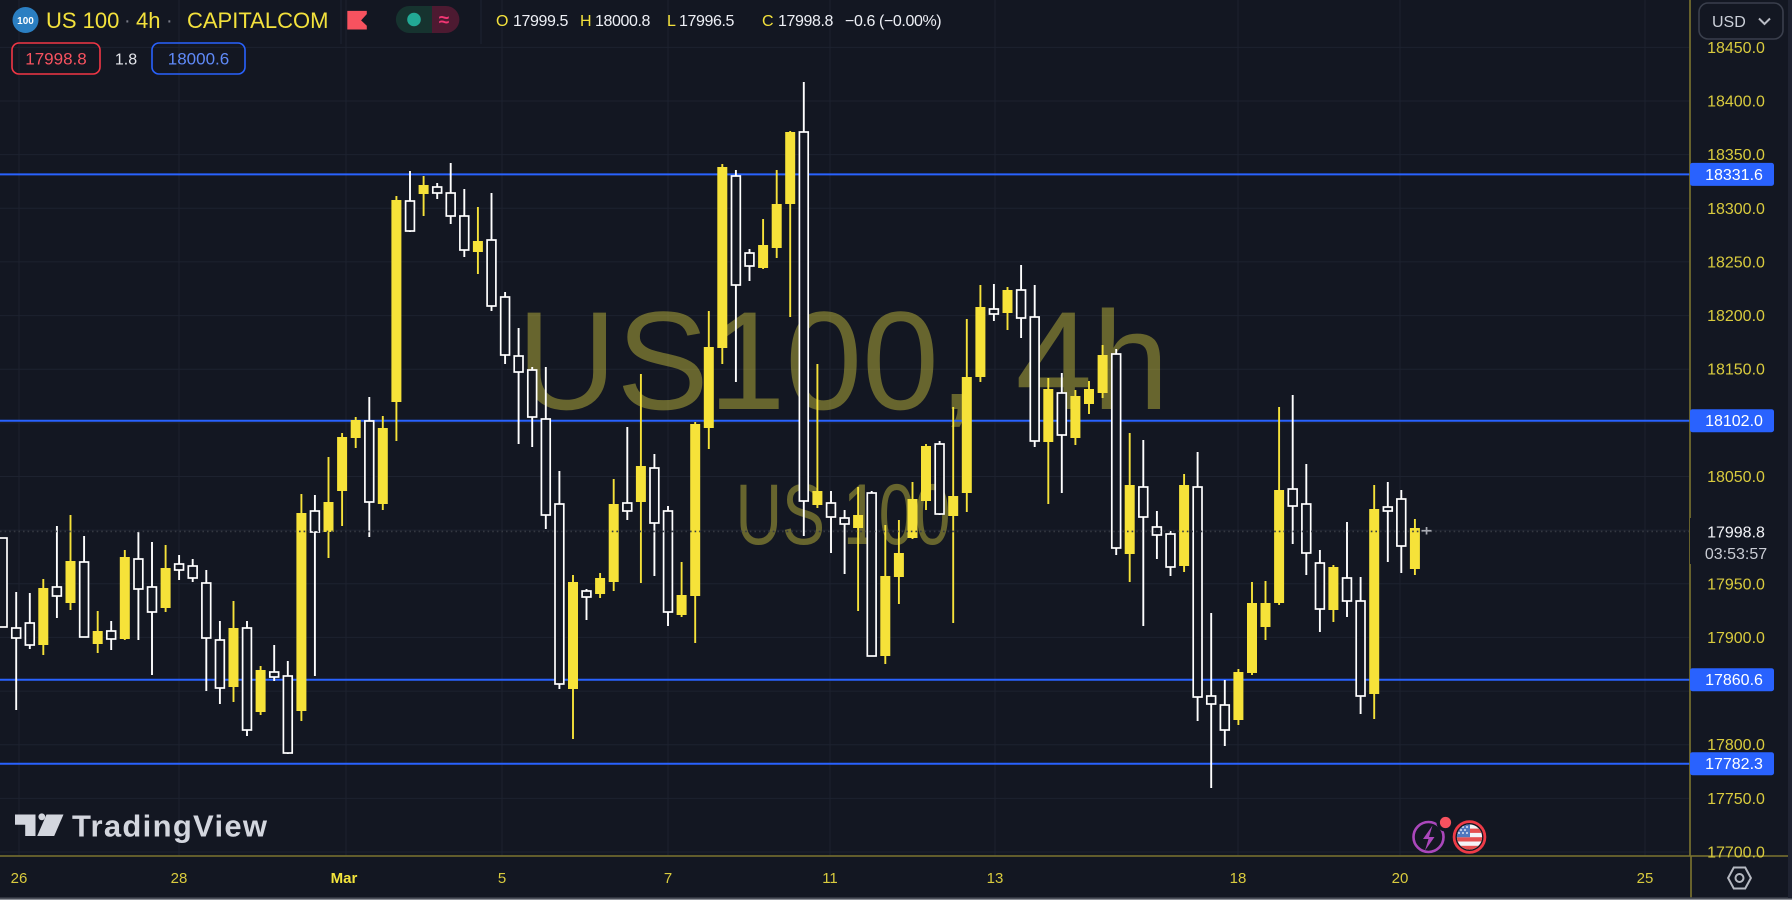 The image size is (1792, 900). I want to click on svg-text: USD, so click(1729, 22).